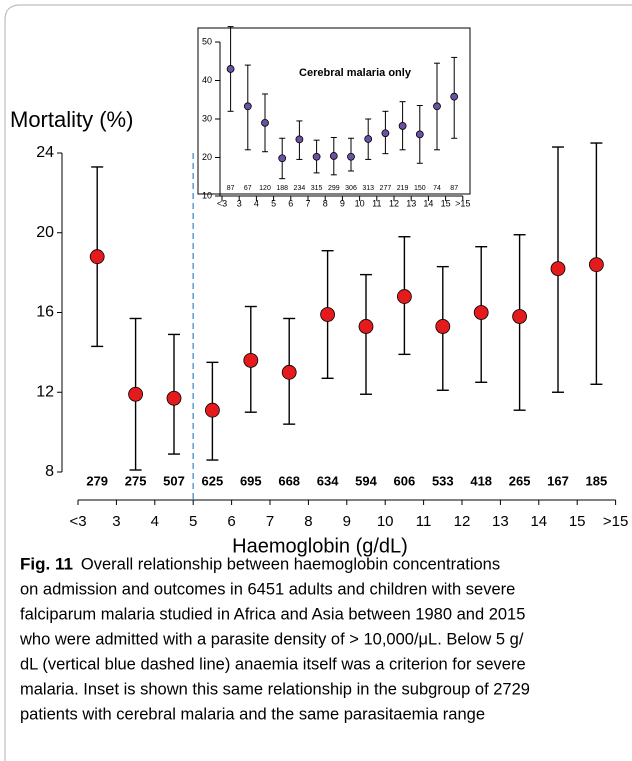 The width and height of the screenshot is (632, 761). What do you see at coordinates (320, 546) in the screenshot?
I see `x-axis-title: Haemoglobin (g/dL)` at bounding box center [320, 546].